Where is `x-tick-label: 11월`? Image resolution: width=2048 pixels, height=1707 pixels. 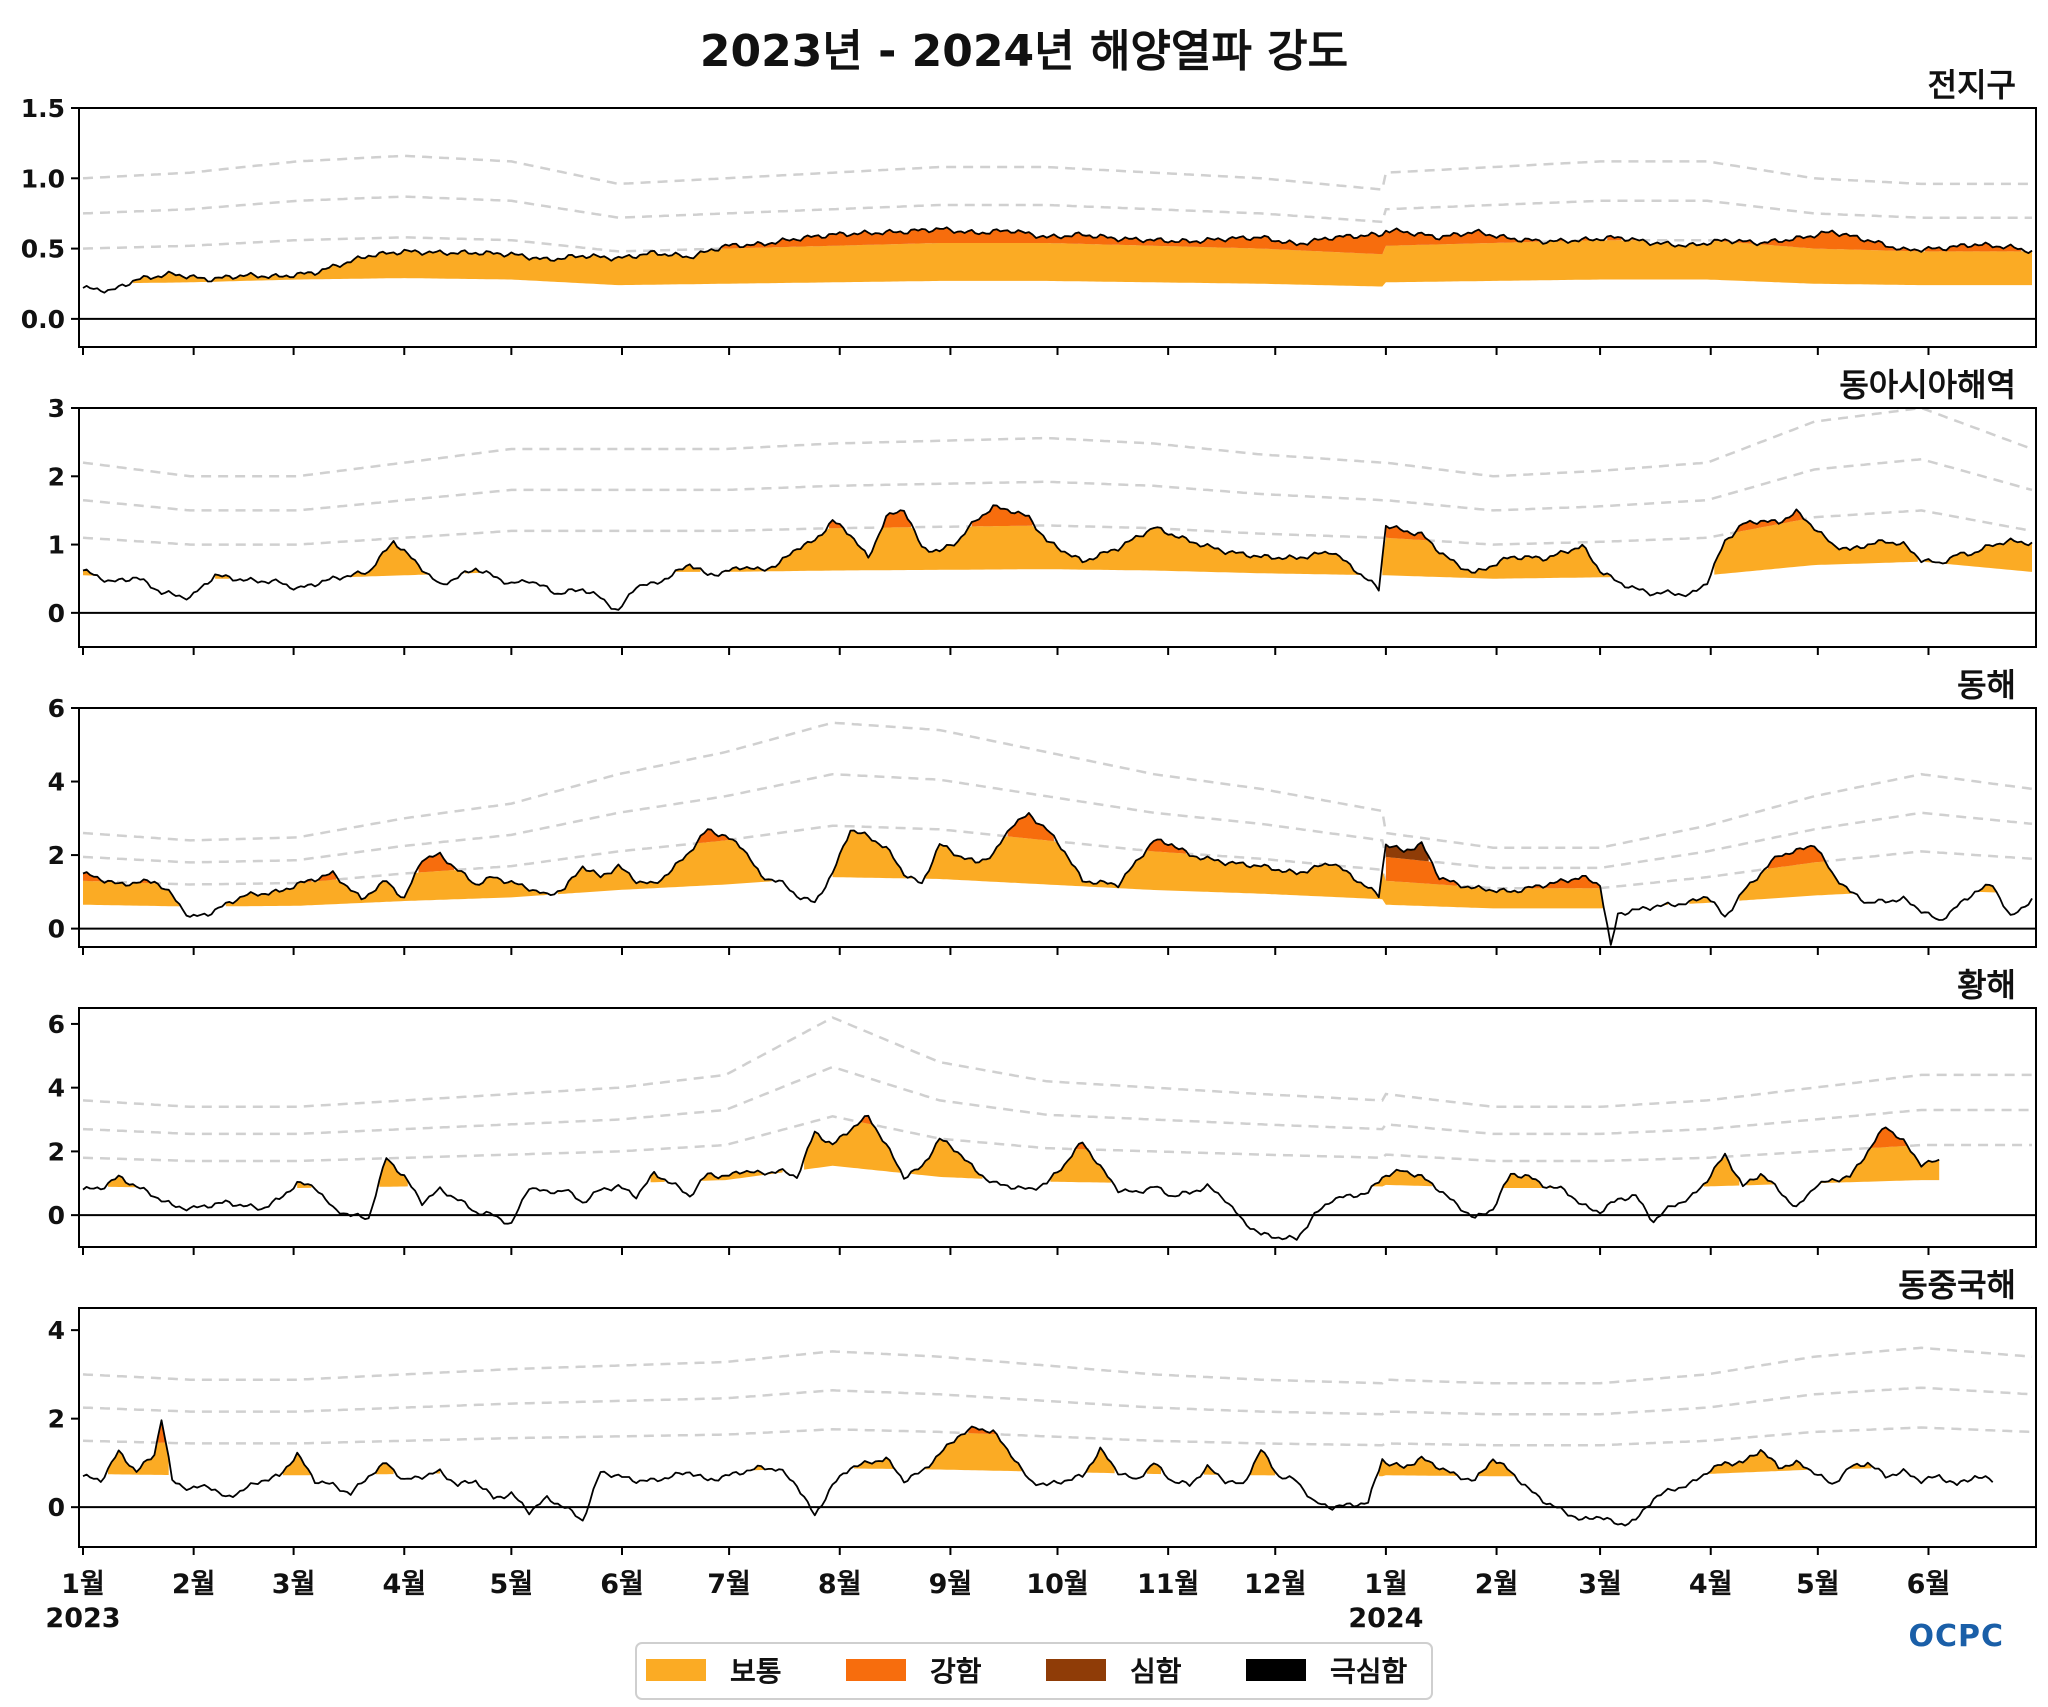 x-tick-label: 11월 is located at coordinates (1168, 1584).